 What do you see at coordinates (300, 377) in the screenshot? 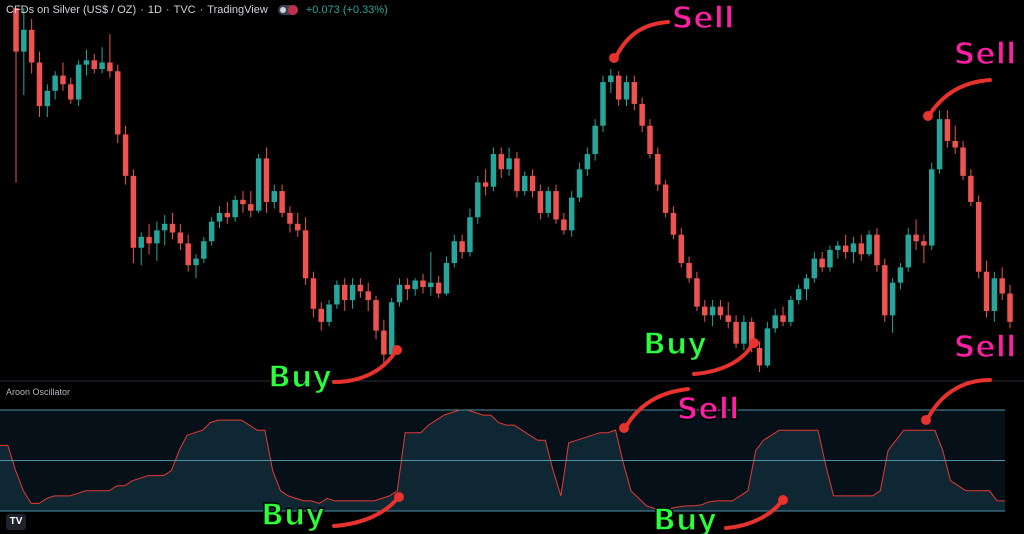
I see `signal-label: Buy` at bounding box center [300, 377].